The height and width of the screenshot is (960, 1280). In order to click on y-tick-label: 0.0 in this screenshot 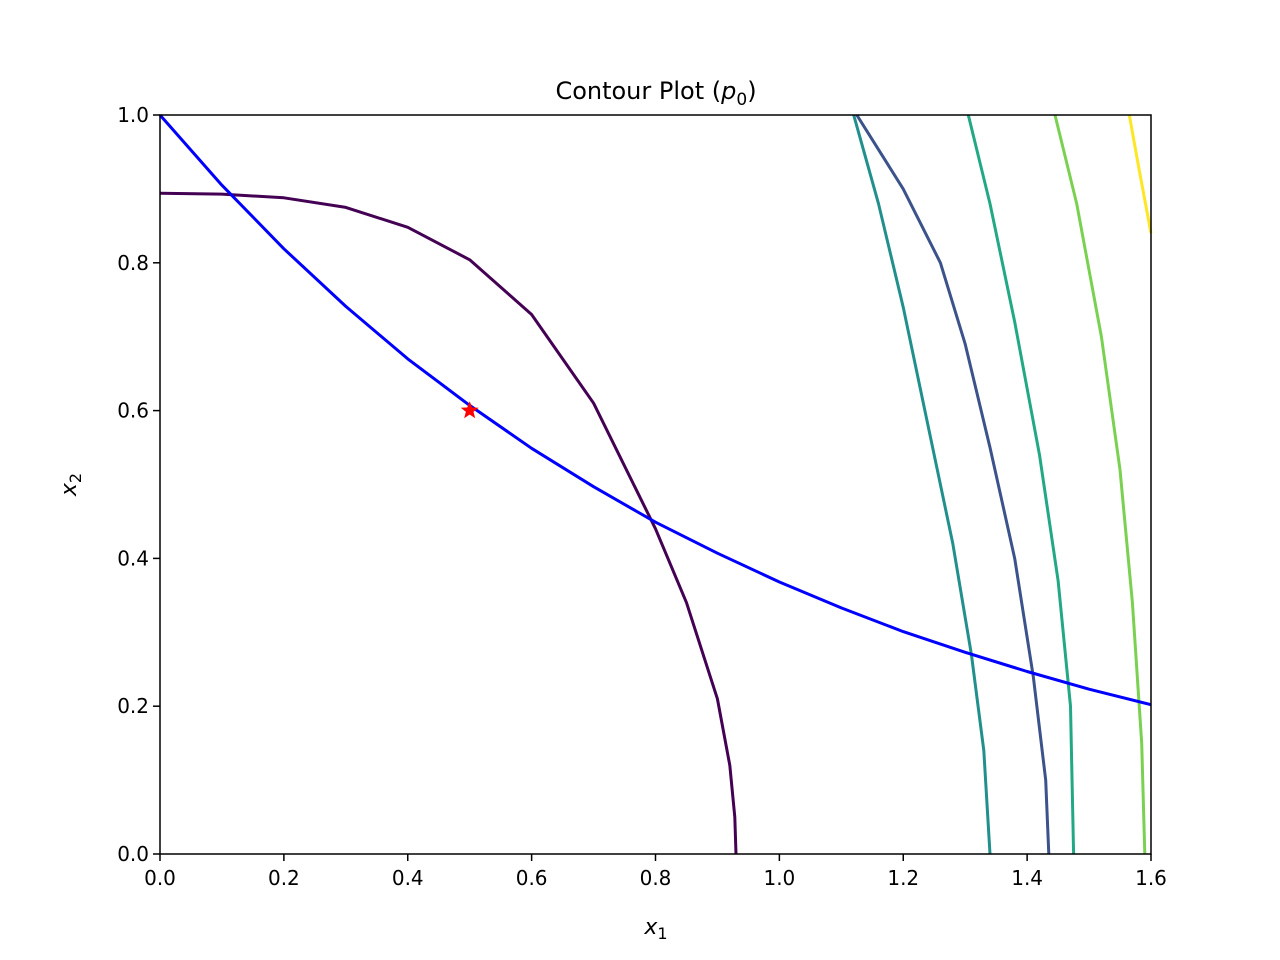, I will do `click(133, 854)`.